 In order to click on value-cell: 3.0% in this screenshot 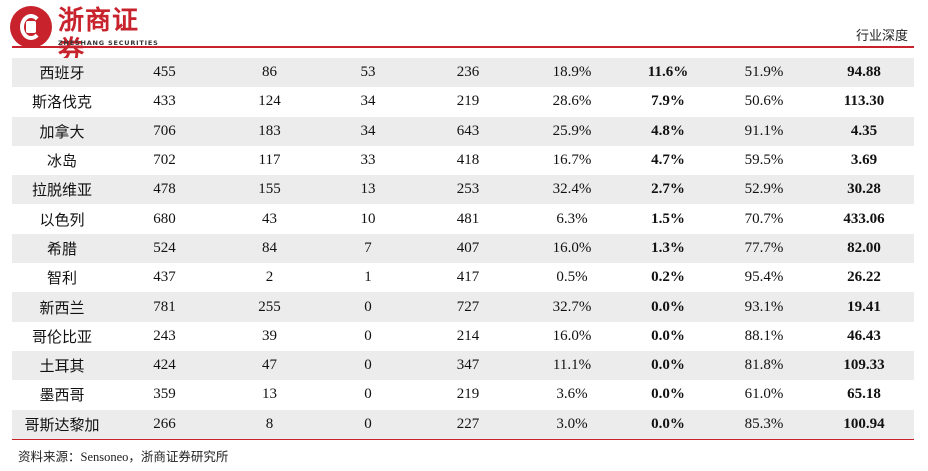, I will do `click(572, 424)`.